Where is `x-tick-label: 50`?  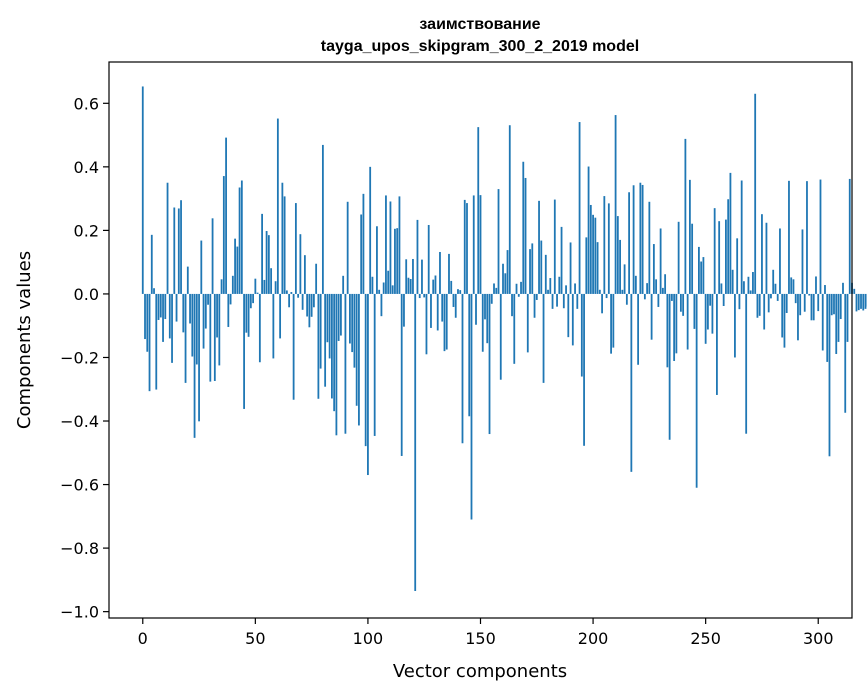 x-tick-label: 50 is located at coordinates (255, 638).